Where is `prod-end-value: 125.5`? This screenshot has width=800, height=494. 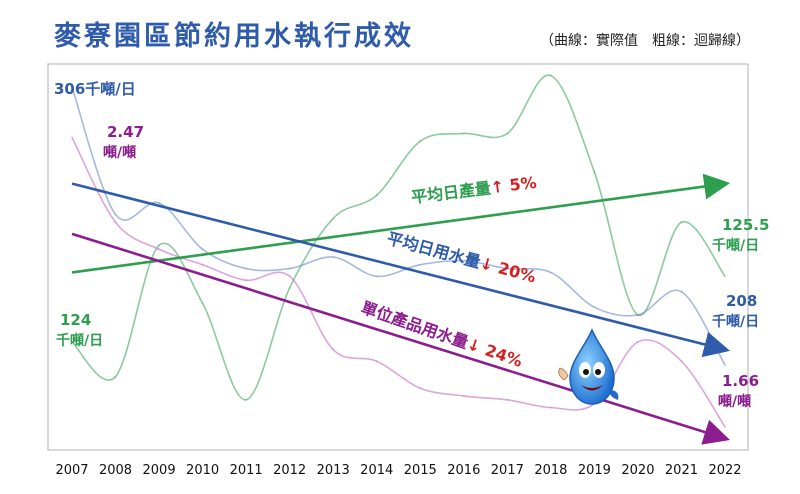
prod-end-value: 125.5 is located at coordinates (745, 225).